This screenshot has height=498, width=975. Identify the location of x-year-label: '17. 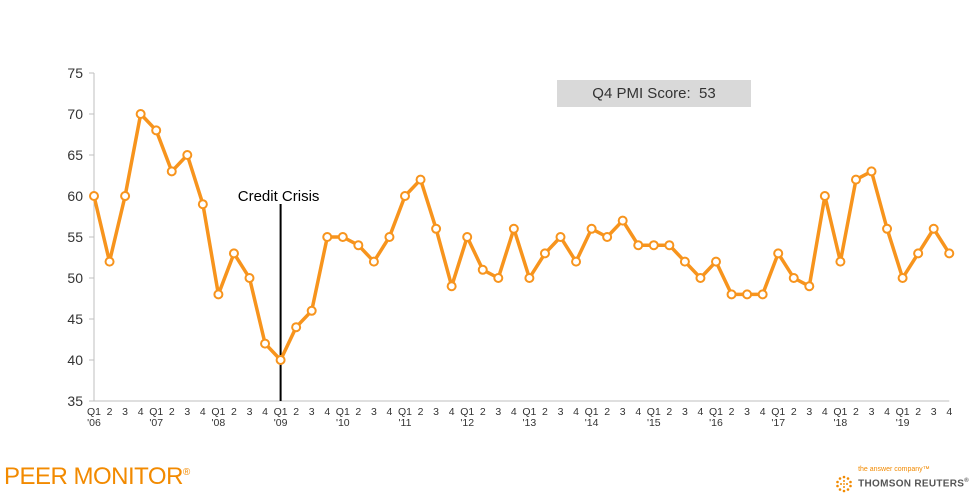
(778, 423).